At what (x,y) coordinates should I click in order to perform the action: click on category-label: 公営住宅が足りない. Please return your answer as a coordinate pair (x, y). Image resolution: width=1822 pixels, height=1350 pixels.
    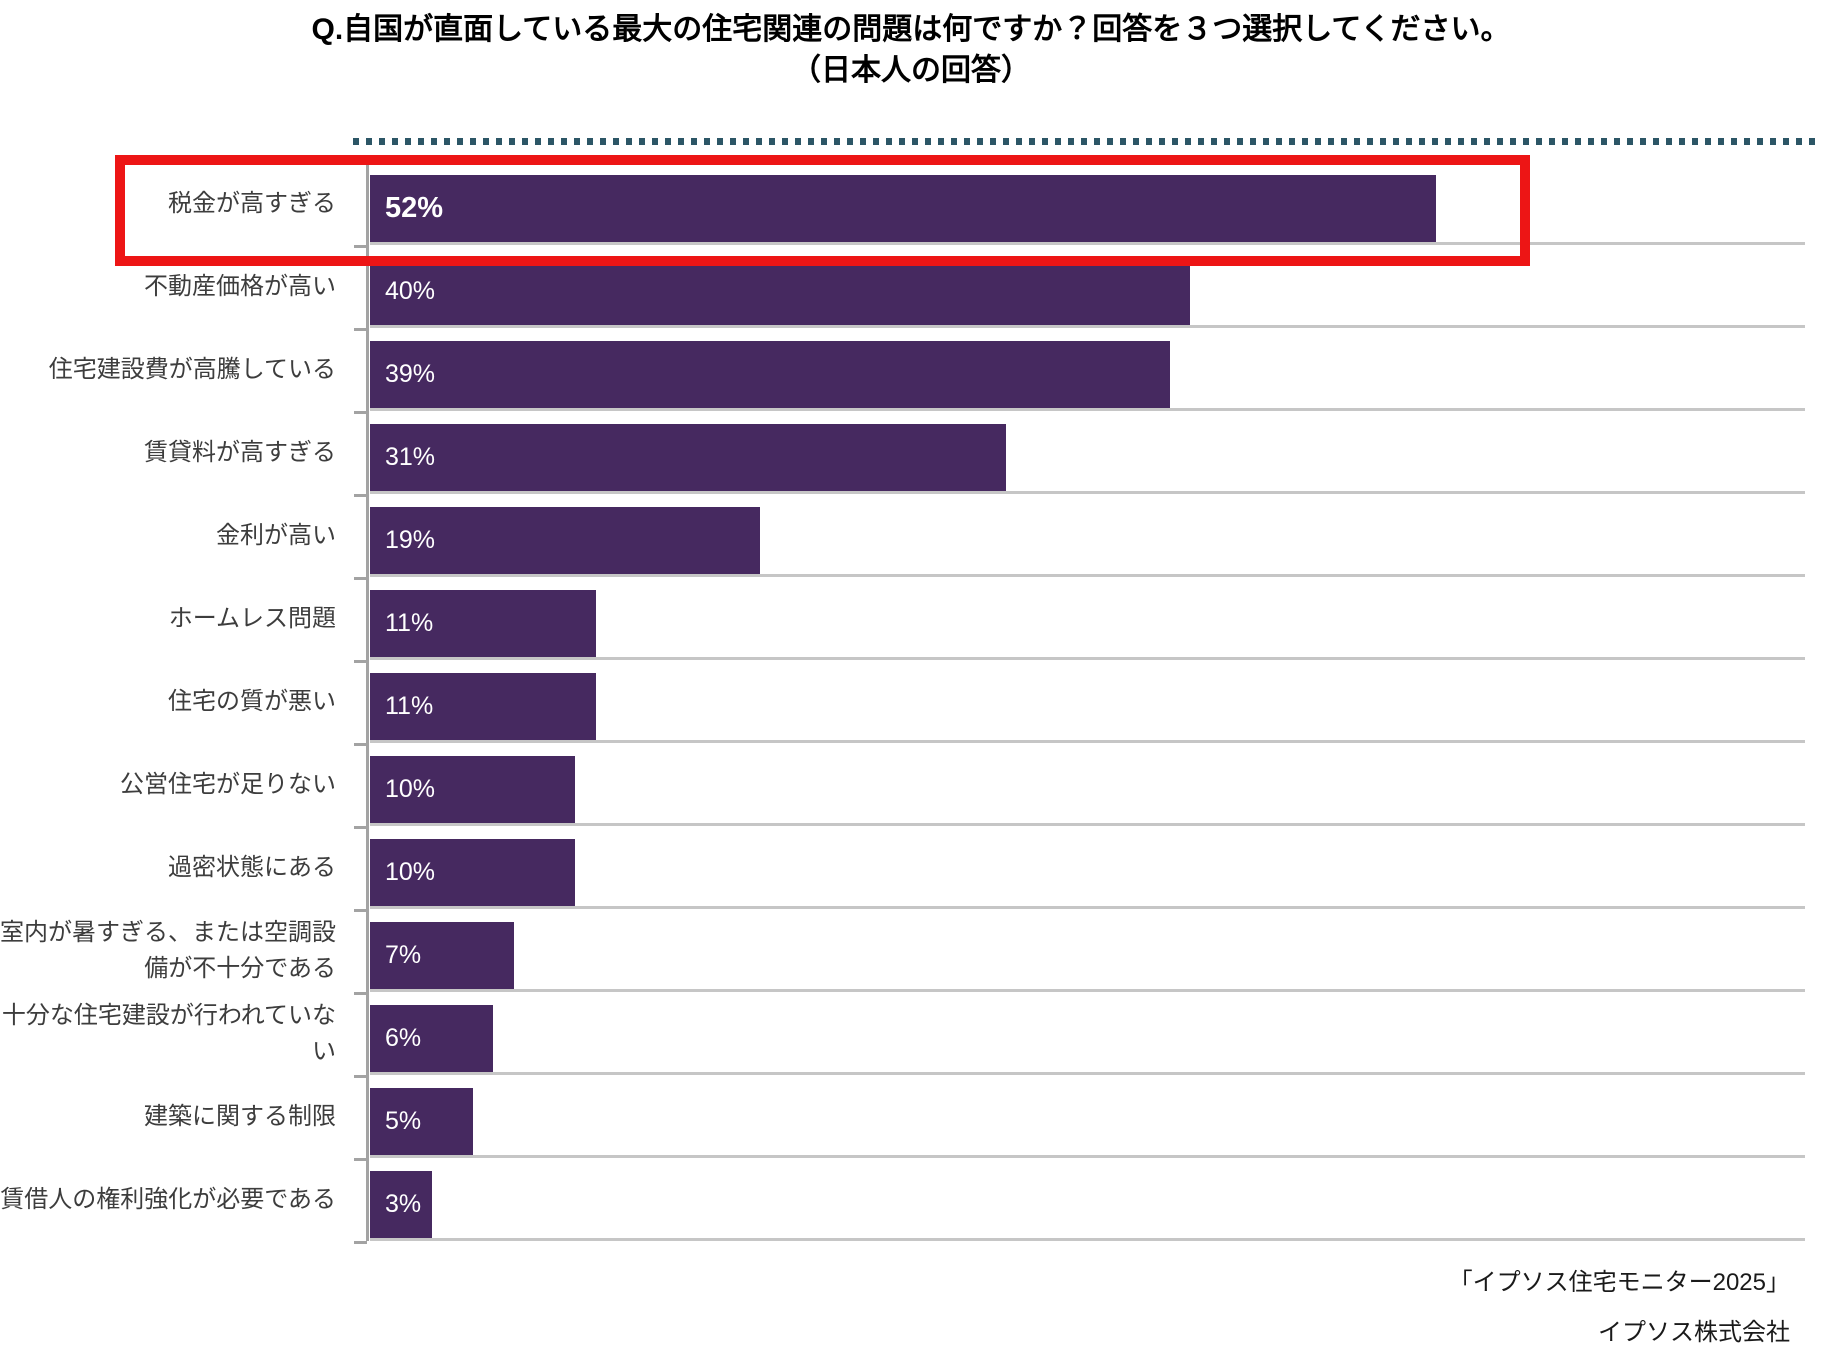
    Looking at the image, I should click on (228, 784).